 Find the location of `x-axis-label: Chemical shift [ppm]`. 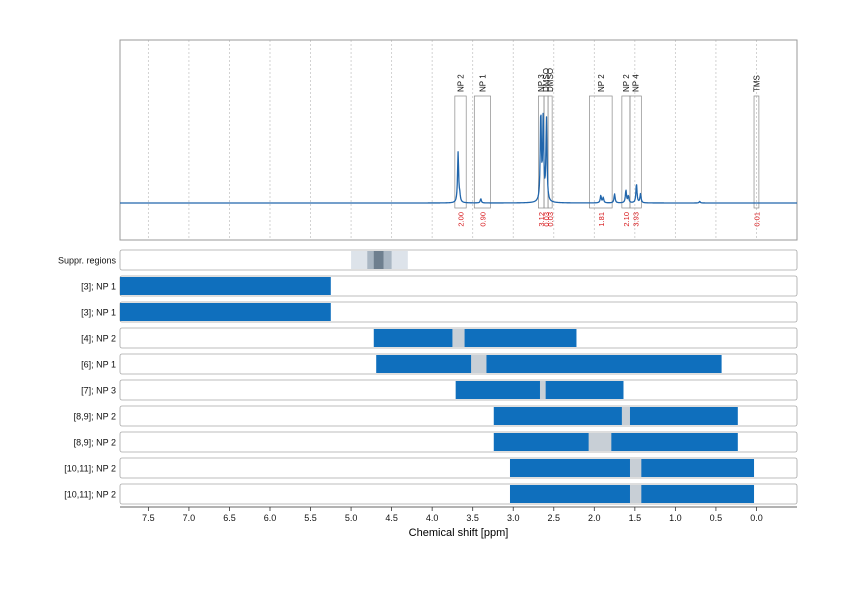

x-axis-label: Chemical shift [ppm] is located at coordinates (459, 533).